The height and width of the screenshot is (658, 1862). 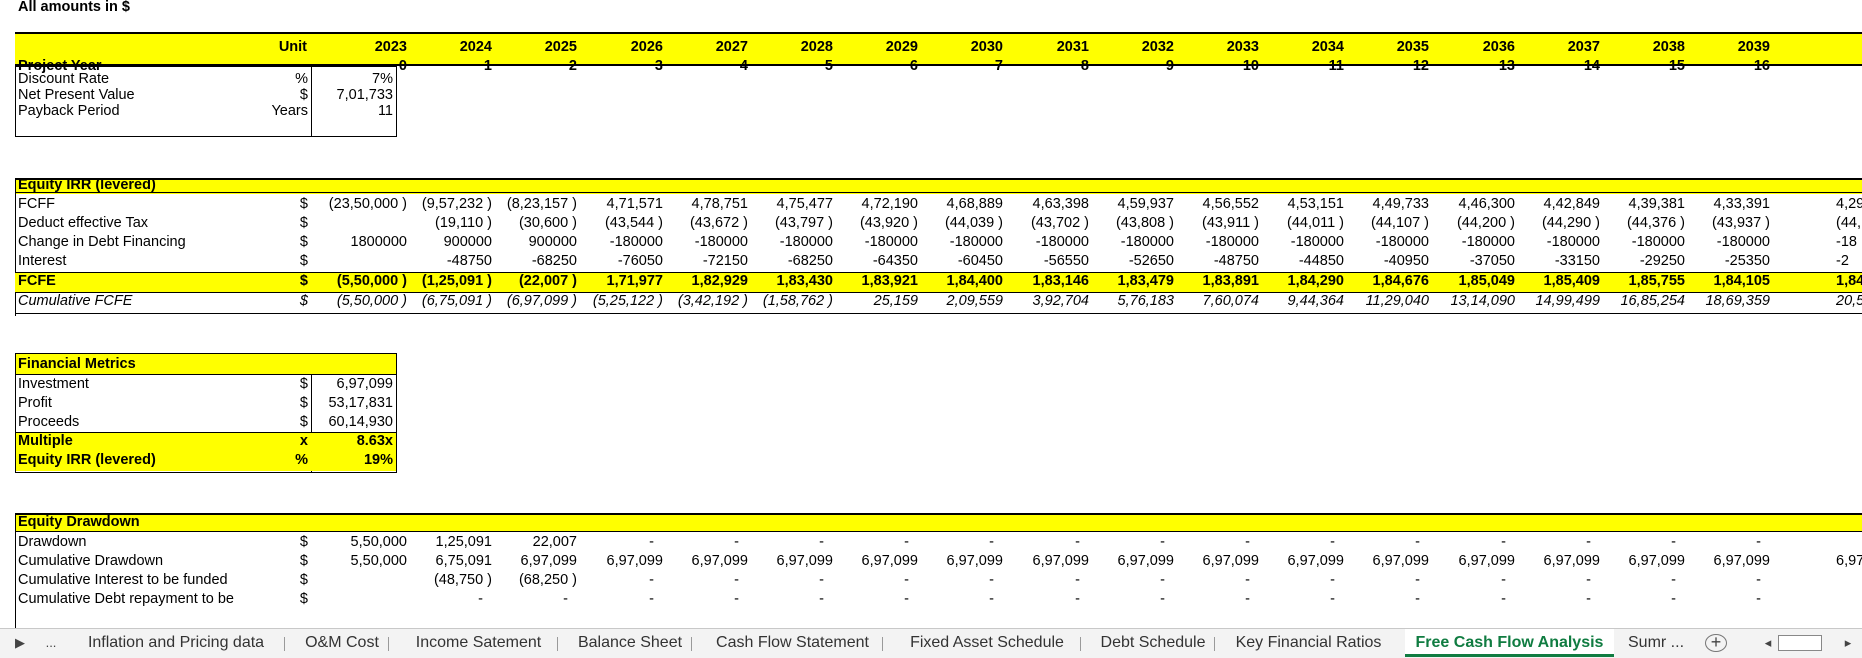 What do you see at coordinates (1308, 642) in the screenshot?
I see `sheet-tab: Key Financial Ratios` at bounding box center [1308, 642].